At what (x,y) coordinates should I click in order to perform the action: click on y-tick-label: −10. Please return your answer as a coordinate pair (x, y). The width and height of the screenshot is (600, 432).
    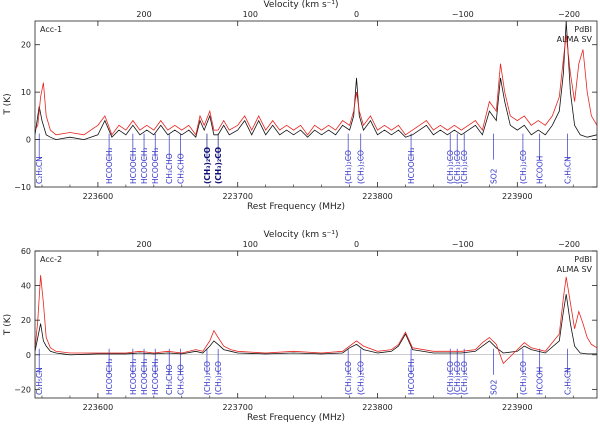
    Looking at the image, I should click on (22, 187).